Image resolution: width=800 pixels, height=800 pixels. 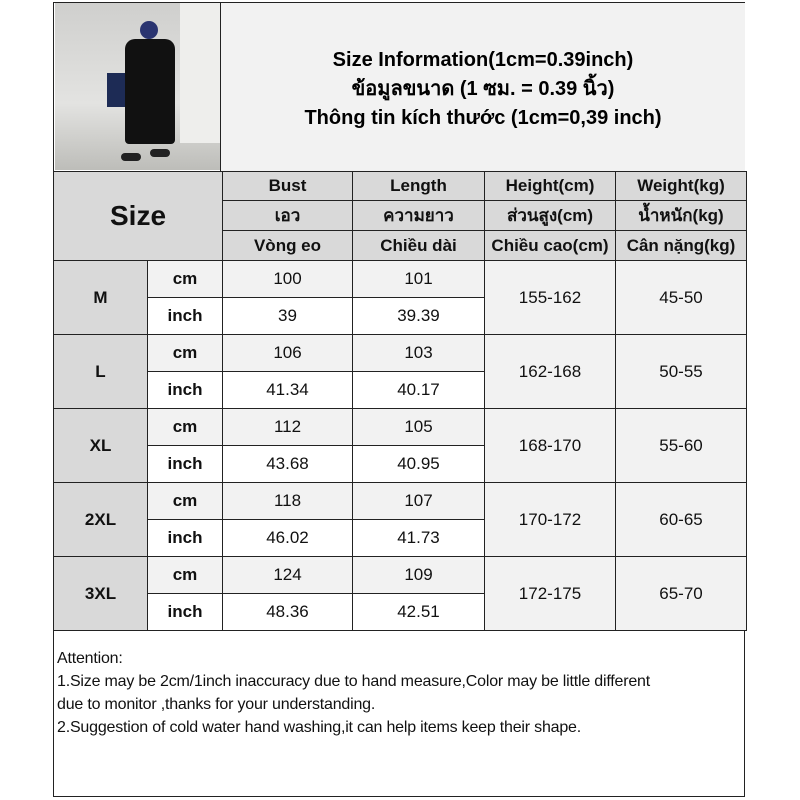 What do you see at coordinates (483, 60) in the screenshot?
I see `header-english: Size Information(1cm=0.39inch)` at bounding box center [483, 60].